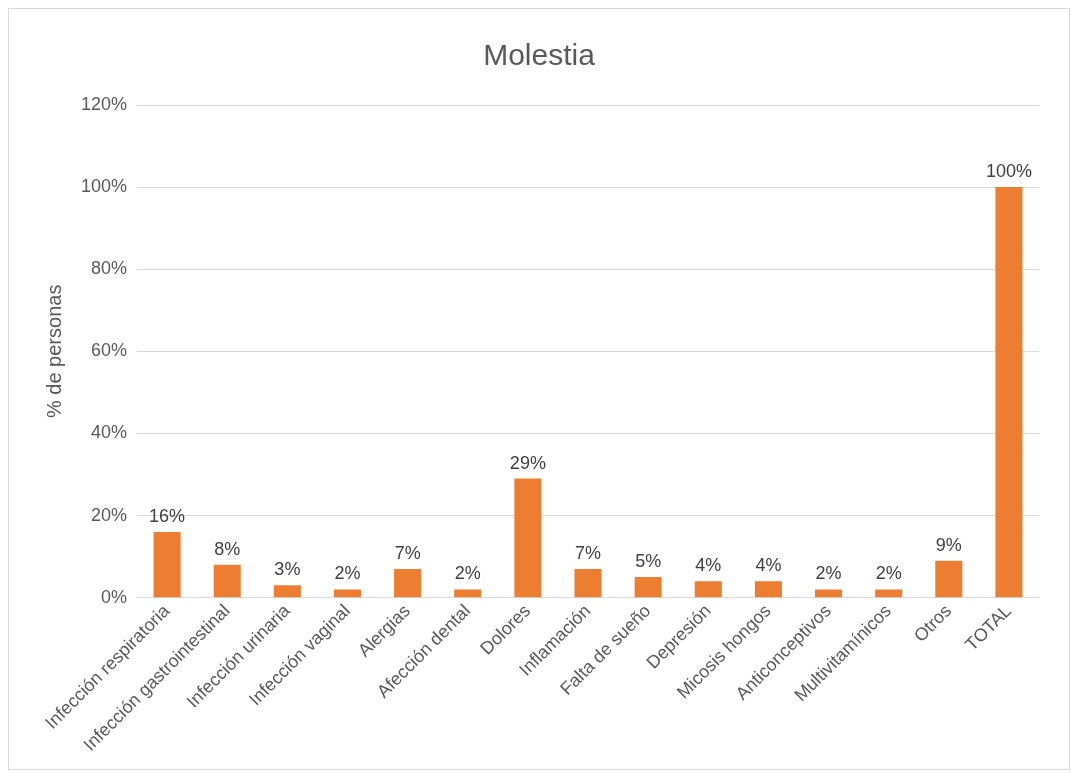 The image size is (1073, 774). Describe the element at coordinates (109, 350) in the screenshot. I see `y-tick-label: 60%` at that location.